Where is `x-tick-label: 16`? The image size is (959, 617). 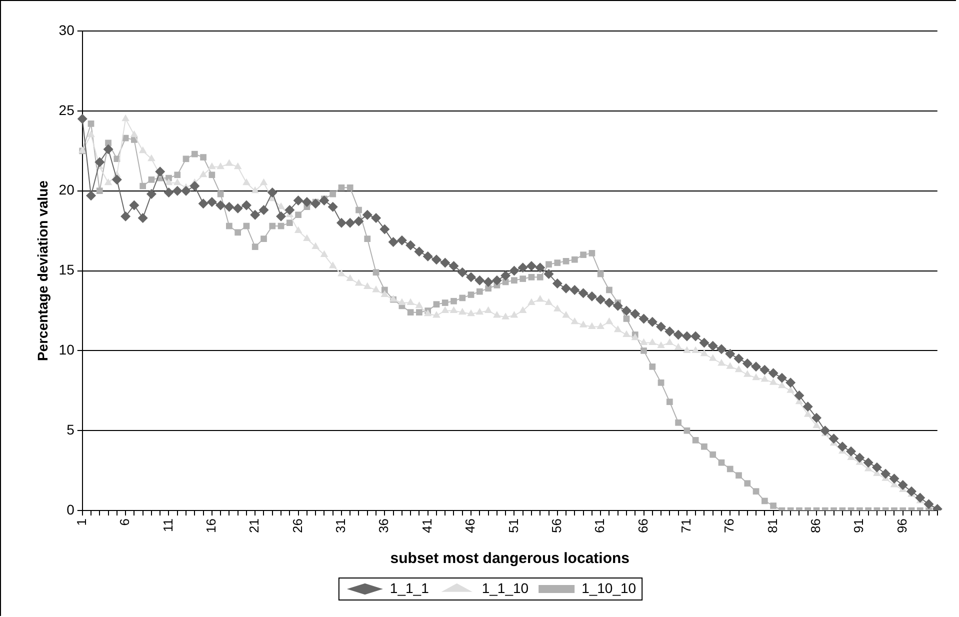
x-tick-label: 16 is located at coordinates (211, 526).